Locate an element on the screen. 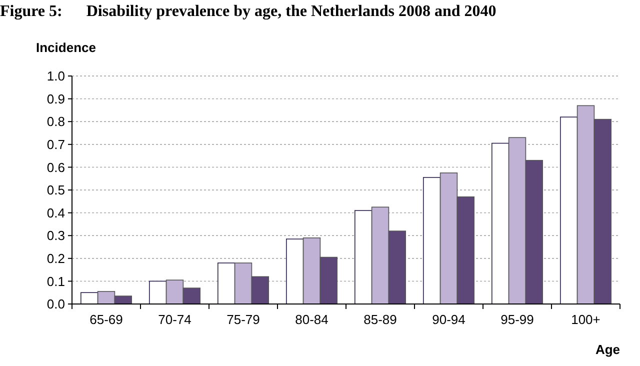 The width and height of the screenshot is (640, 366). y-tick-label: 0.5 is located at coordinates (55, 190).